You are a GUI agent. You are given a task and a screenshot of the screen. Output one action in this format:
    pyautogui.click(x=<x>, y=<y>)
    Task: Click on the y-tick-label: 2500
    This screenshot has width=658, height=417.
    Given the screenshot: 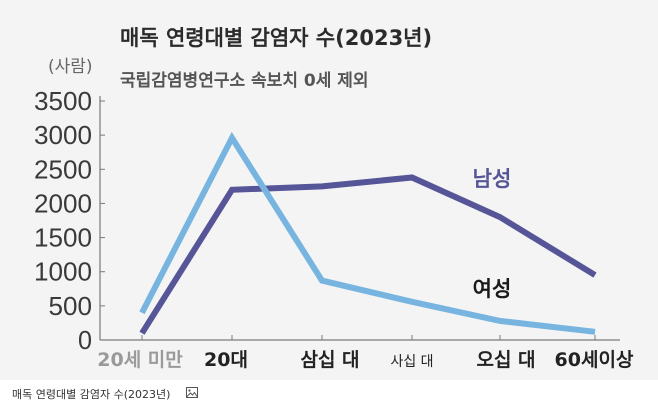 What is the action you would take?
    pyautogui.click(x=63, y=169)
    